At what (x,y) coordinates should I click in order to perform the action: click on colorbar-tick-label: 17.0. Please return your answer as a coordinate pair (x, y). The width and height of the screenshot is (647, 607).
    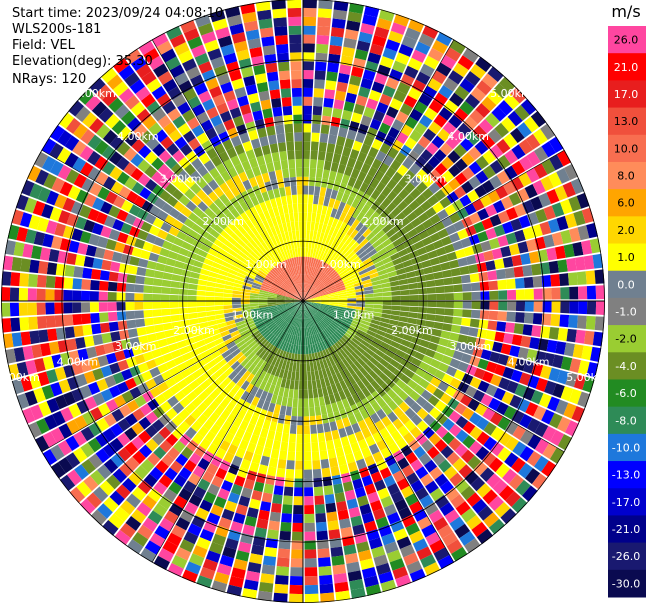
    Looking at the image, I should click on (626, 94).